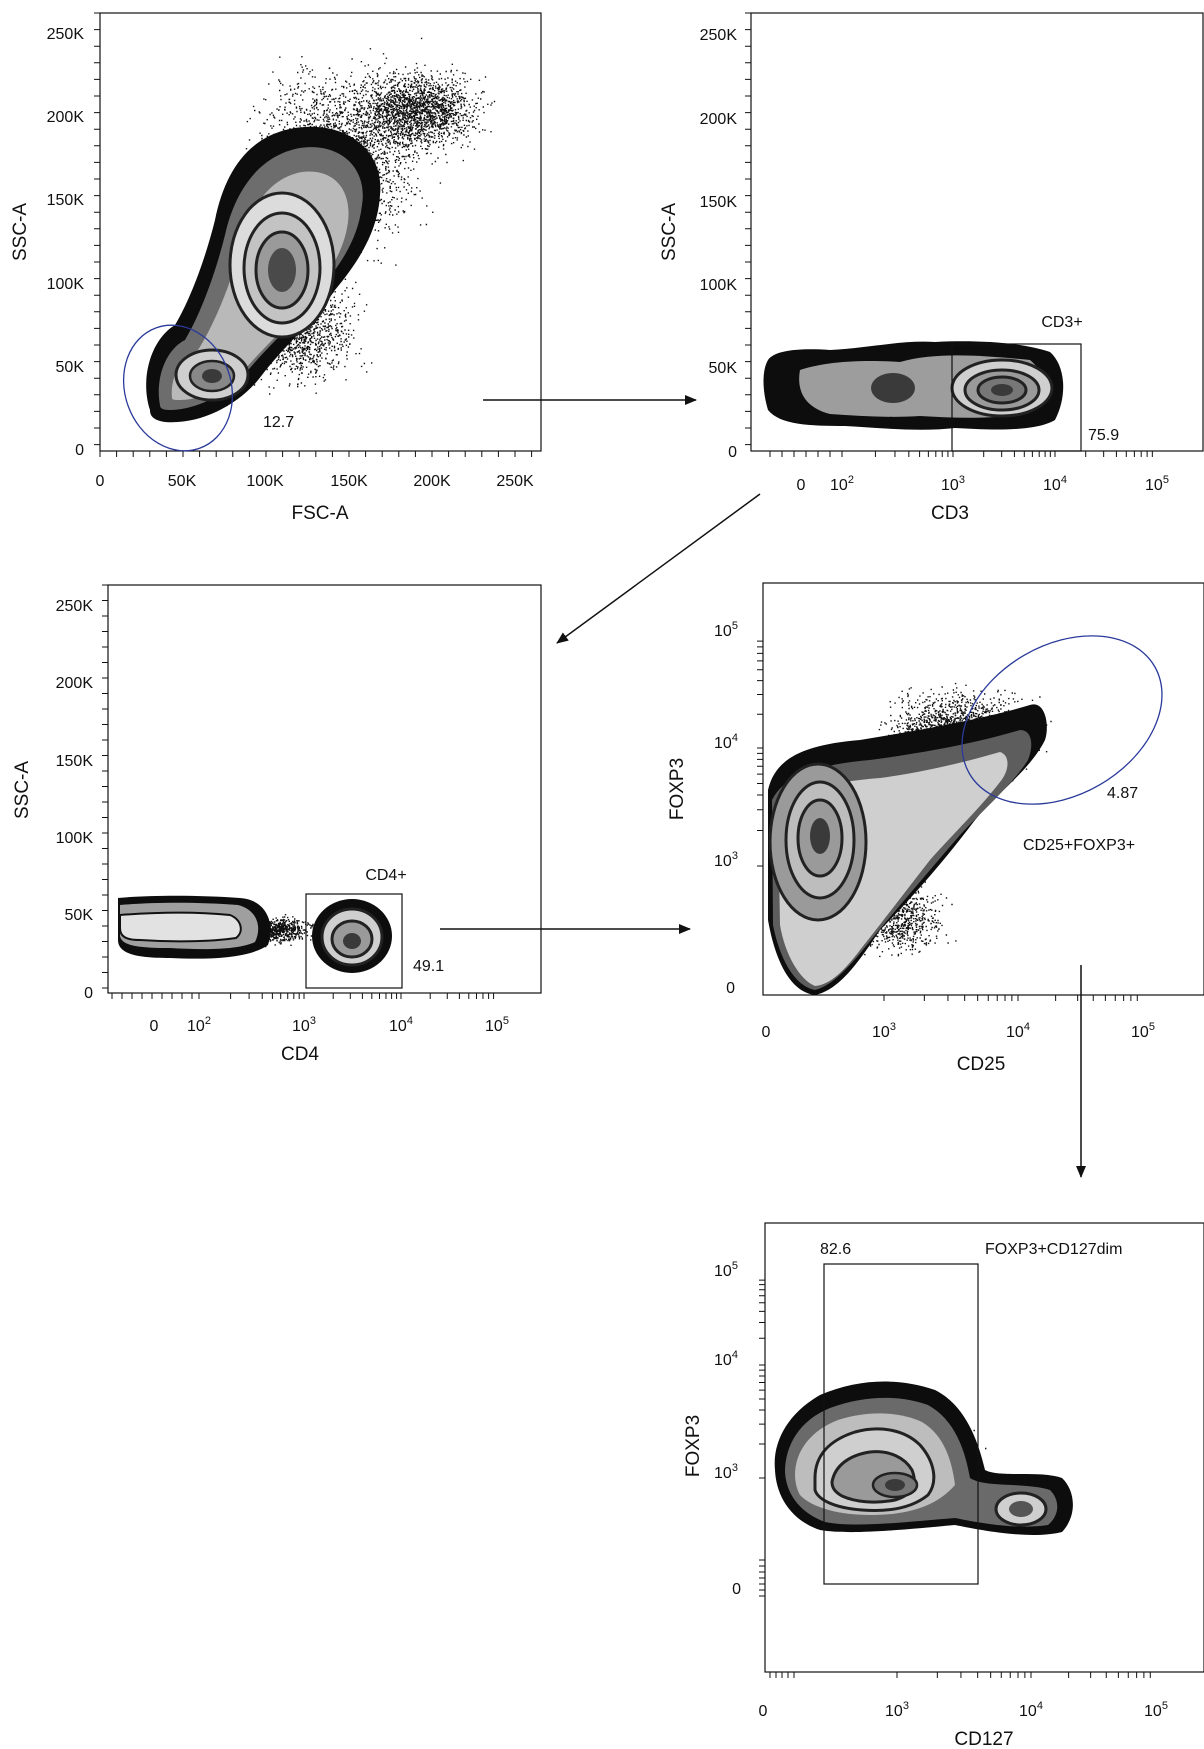  I want to click on x-axis-label: CD25, so click(981, 1064).